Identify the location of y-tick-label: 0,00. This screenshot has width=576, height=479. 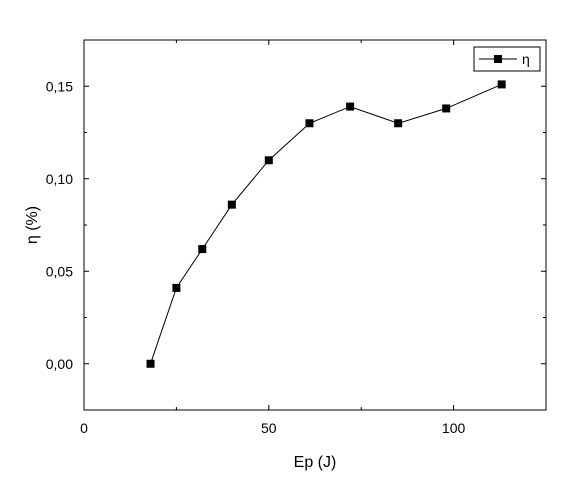
(59, 364).